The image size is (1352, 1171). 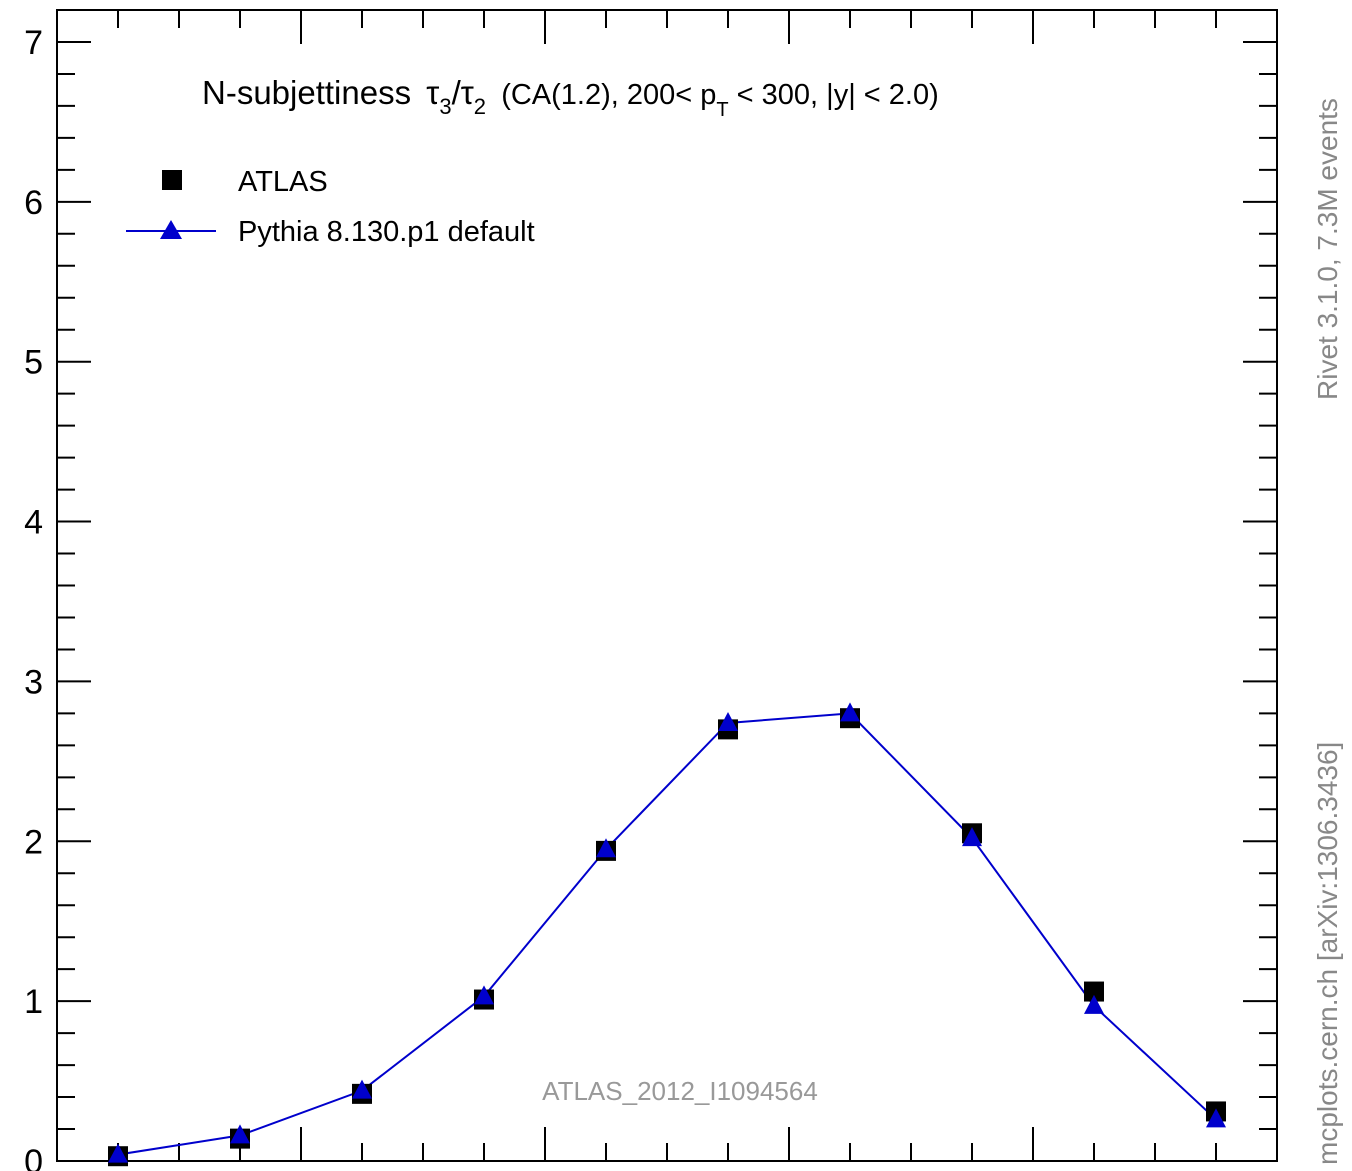 I want to click on analysis-label: ATLAS_2012_I1094564, so click(x=680, y=1091).